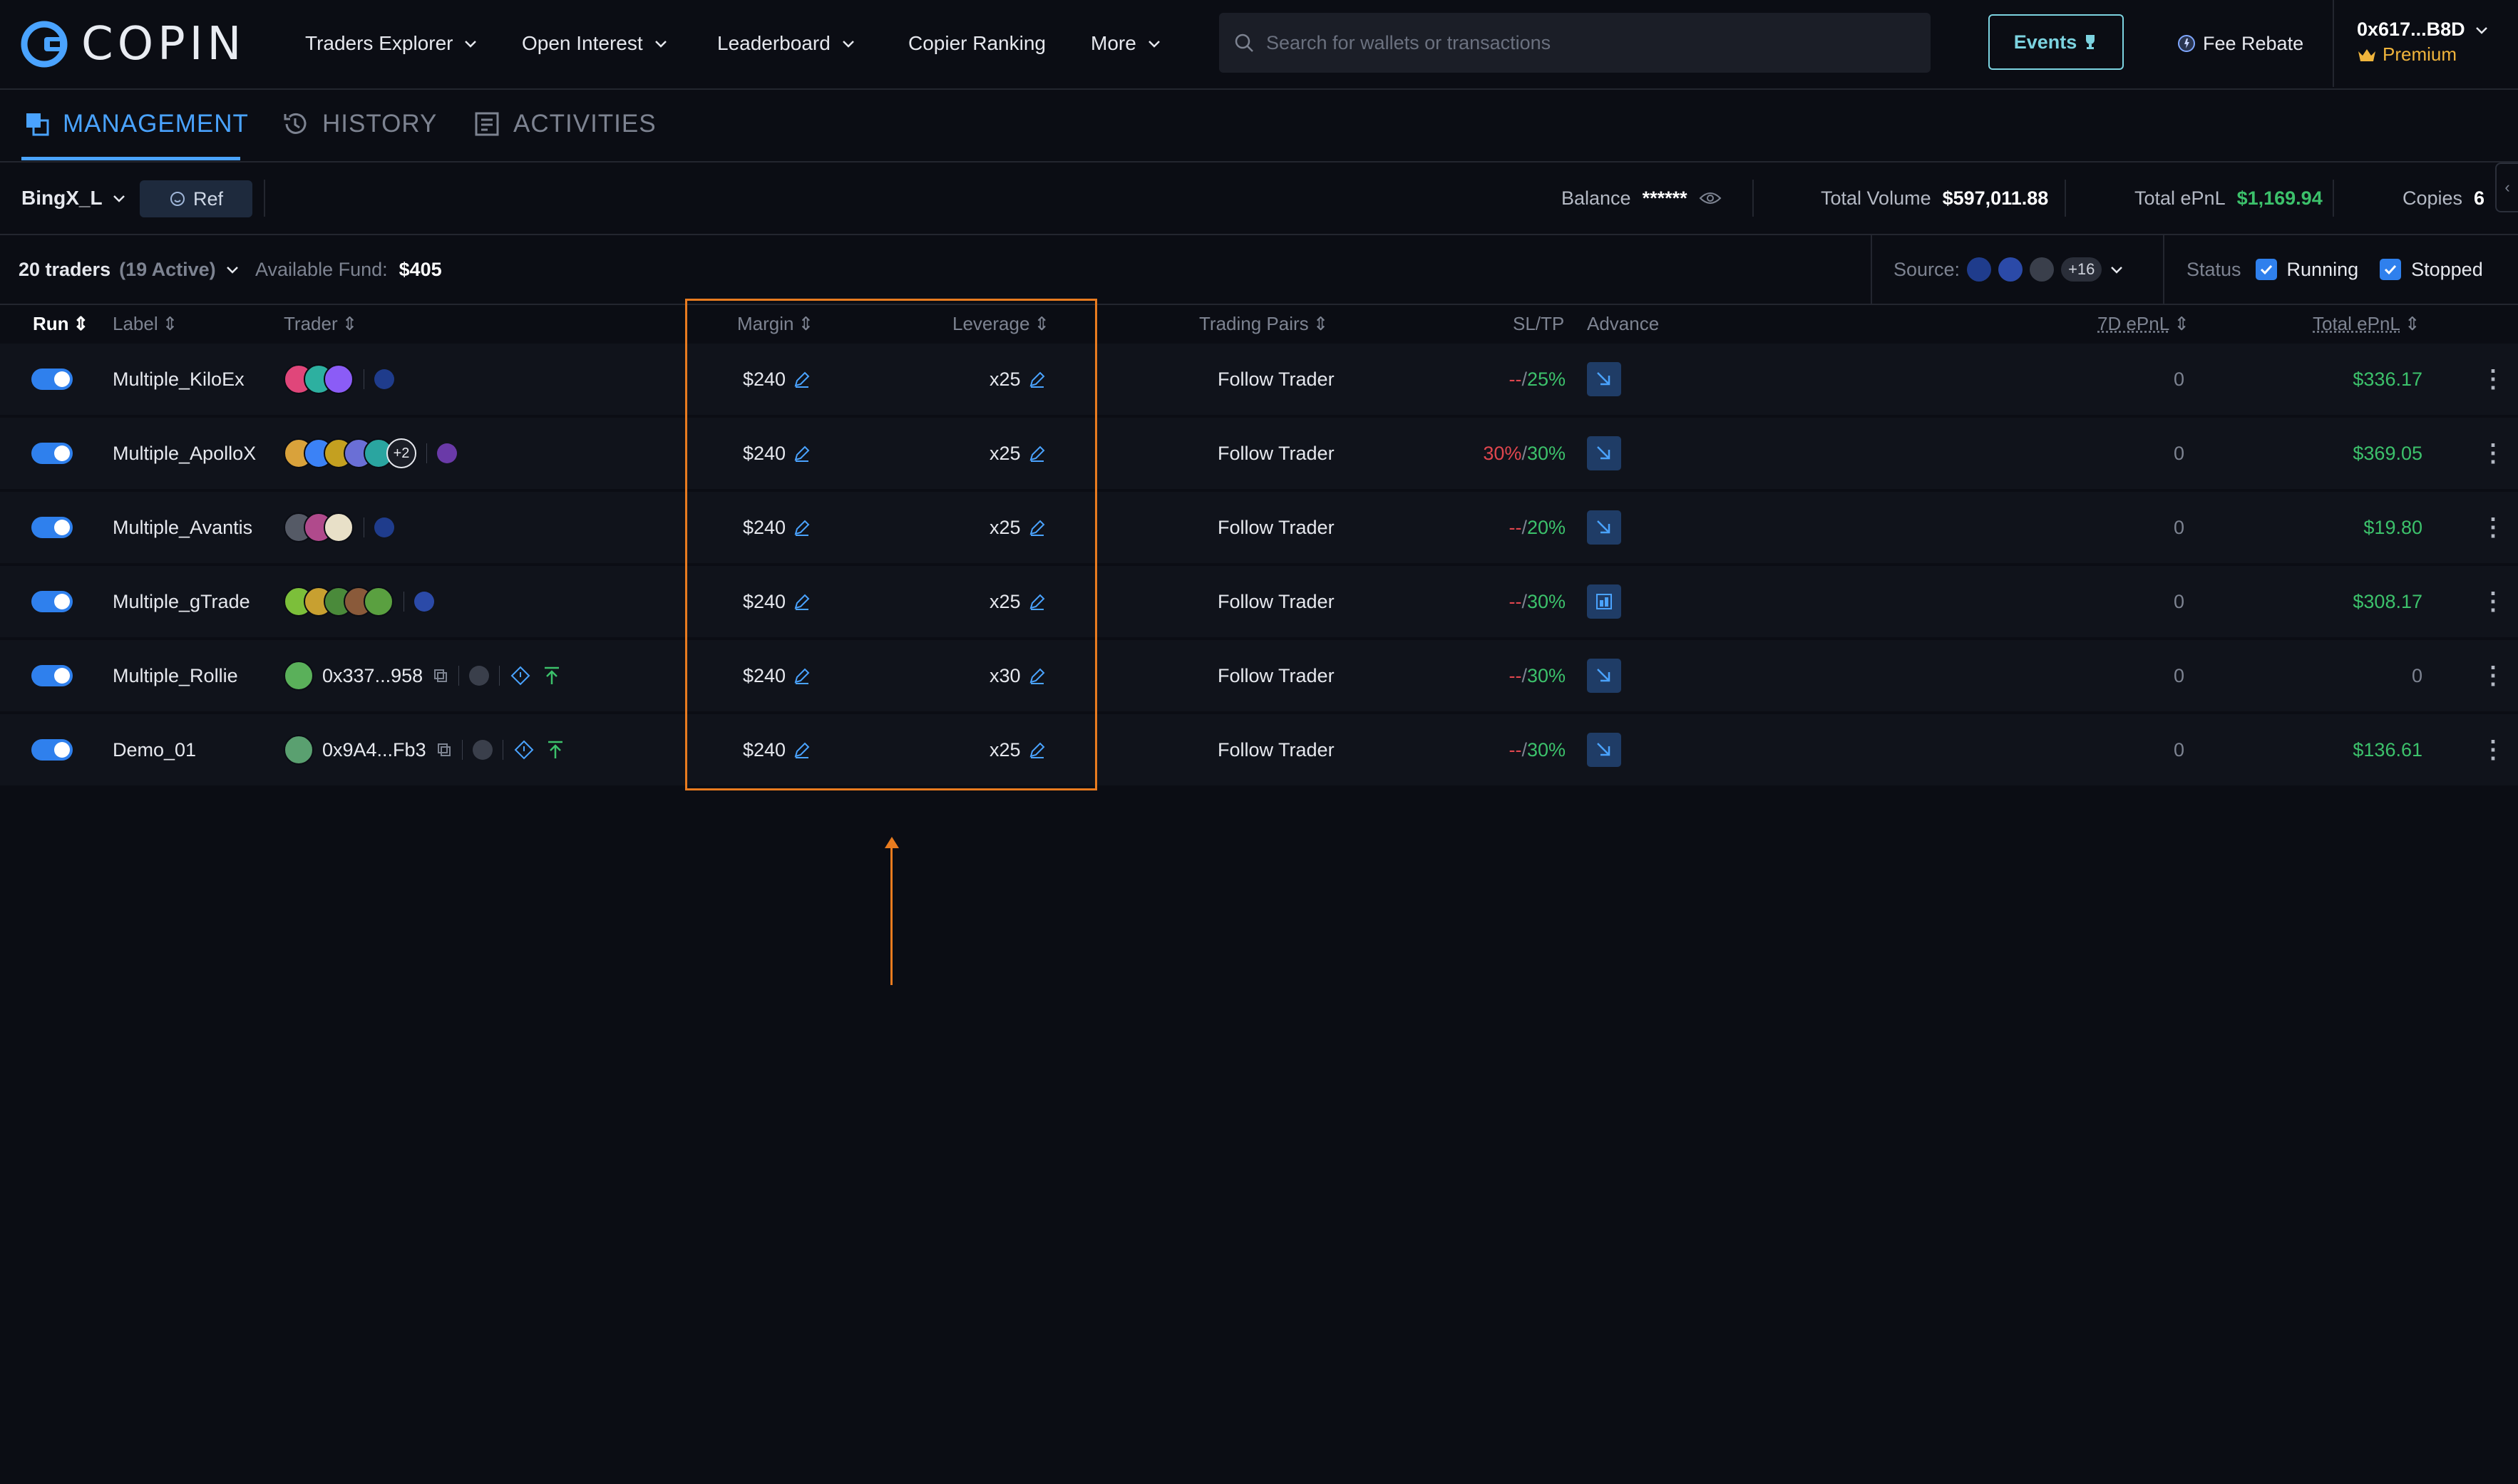 This screenshot has width=2518, height=1484. What do you see at coordinates (775, 324) in the screenshot?
I see `column-header-margin: Margin ⇕` at bounding box center [775, 324].